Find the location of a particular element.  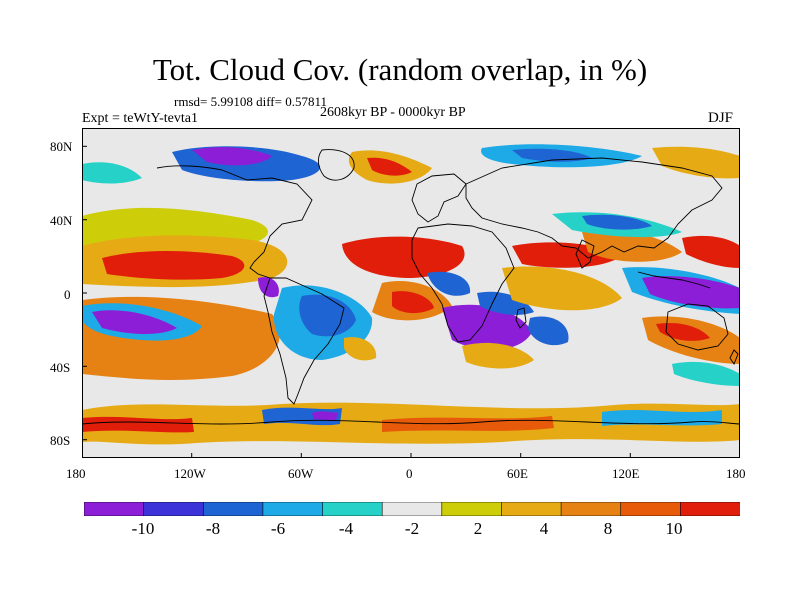

coast-australia is located at coordinates (697, 327).